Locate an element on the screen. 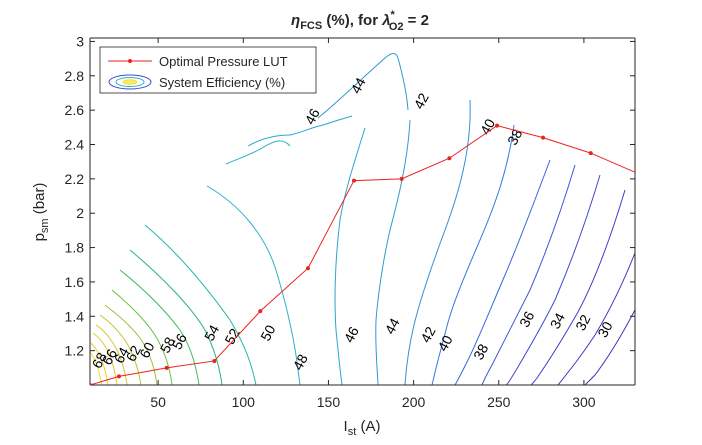 The height and width of the screenshot is (445, 702). y-axis-label-unit: (bar) is located at coordinates (39, 201).